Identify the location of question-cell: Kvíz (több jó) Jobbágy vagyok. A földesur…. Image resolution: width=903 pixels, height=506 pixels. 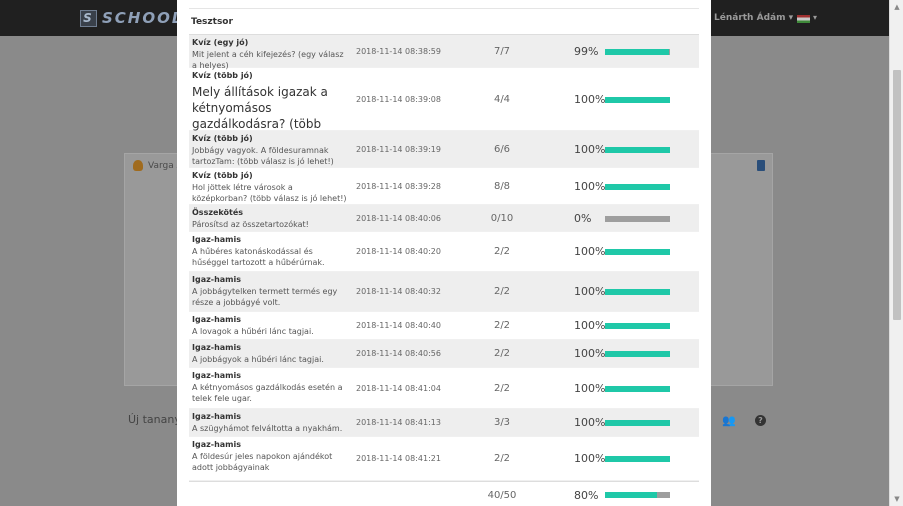
(269, 150).